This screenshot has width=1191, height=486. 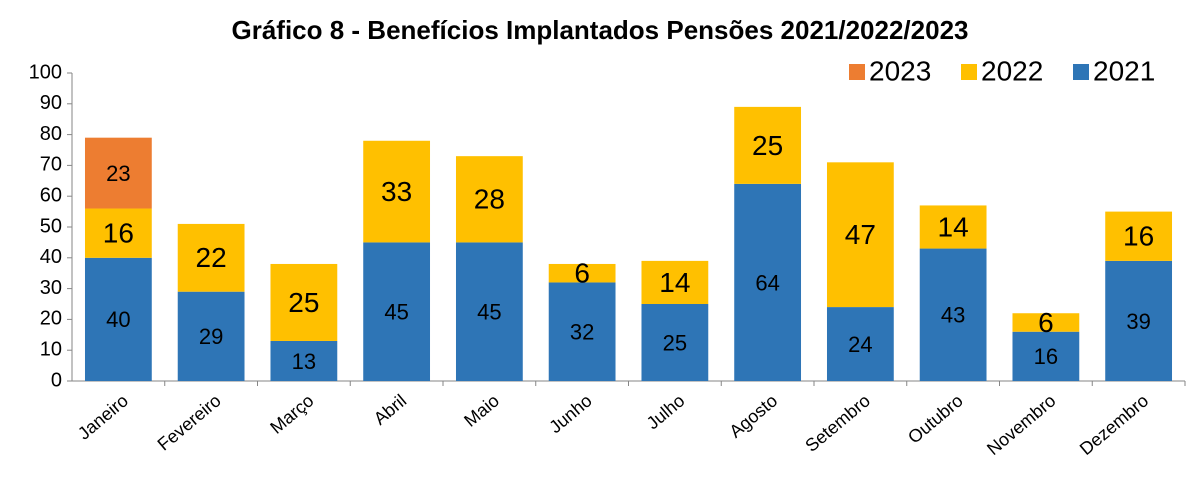 I want to click on data-label: 29, so click(x=211, y=336).